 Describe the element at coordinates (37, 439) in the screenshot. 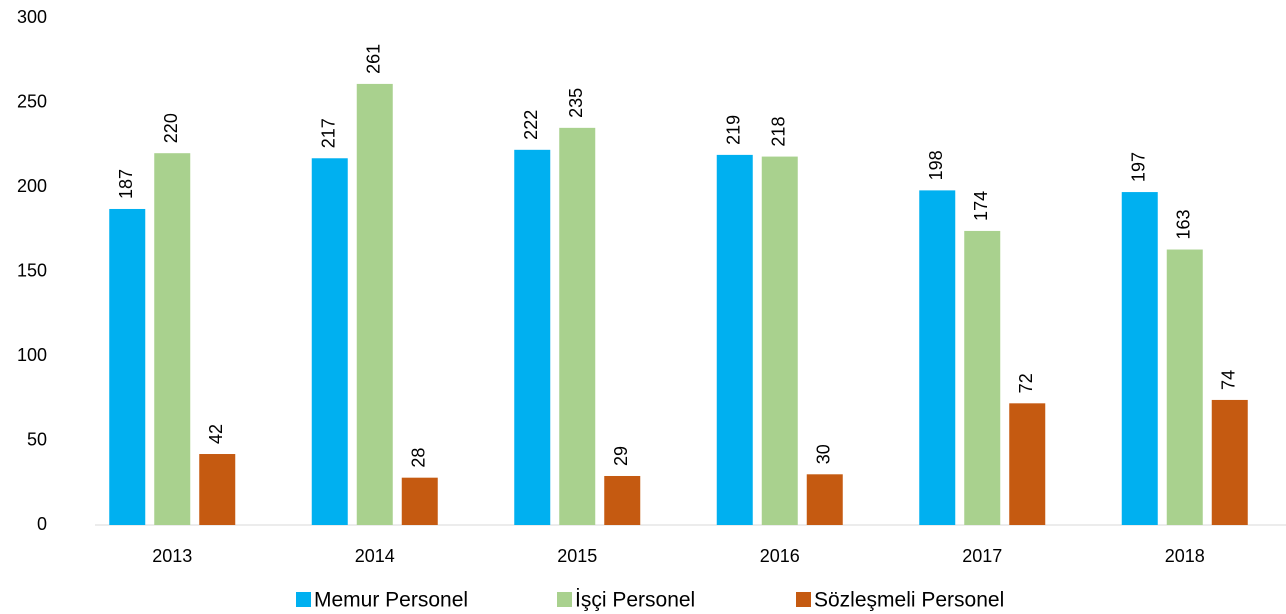

I see `y-tick-label: 50` at that location.